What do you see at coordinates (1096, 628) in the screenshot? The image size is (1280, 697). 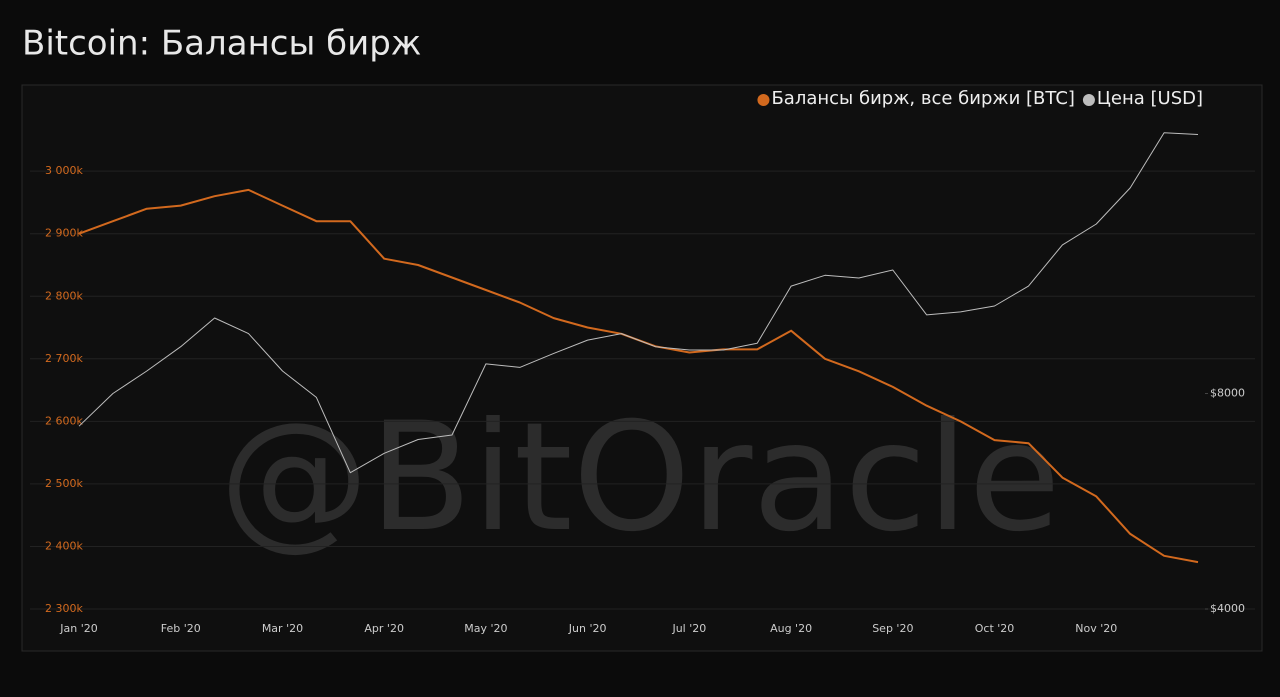 I see `x-tick-label: Nov '20` at bounding box center [1096, 628].